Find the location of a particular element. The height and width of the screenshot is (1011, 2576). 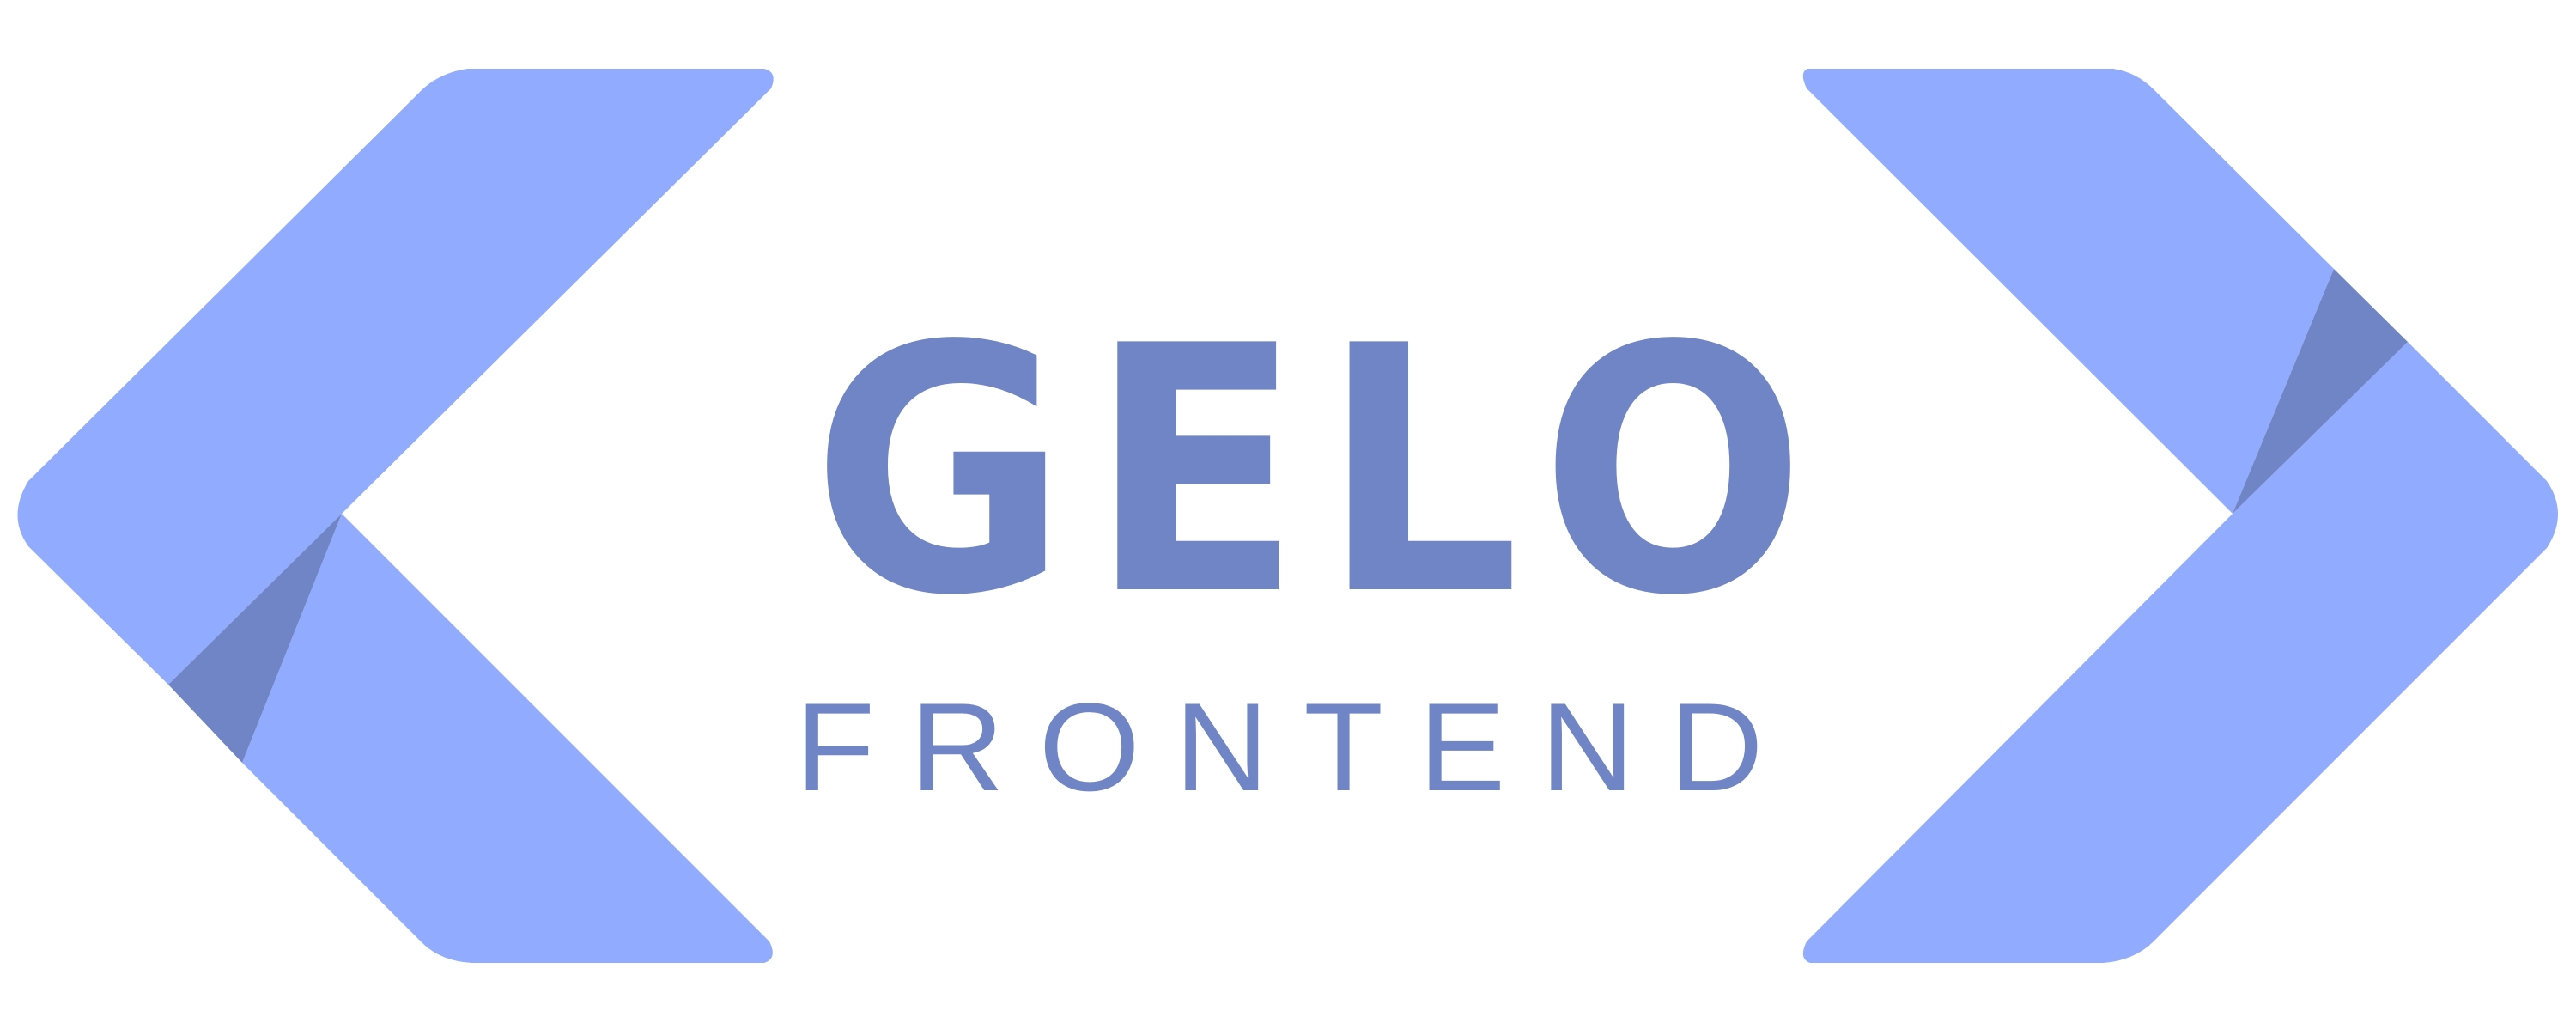

left-bracket-lower-arm is located at coordinates (508, 738).